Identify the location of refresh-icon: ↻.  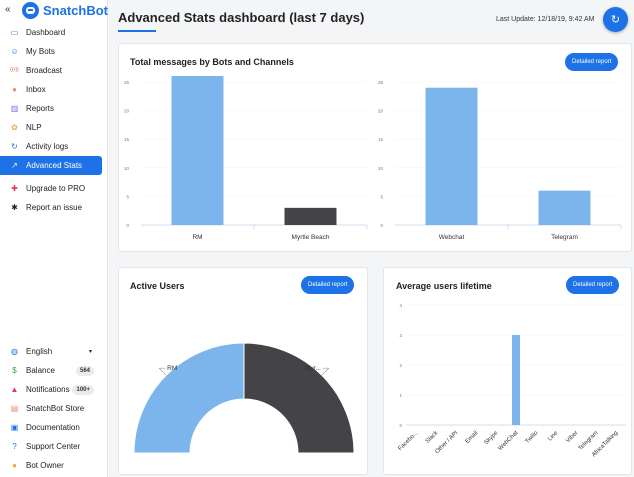
(615, 20).